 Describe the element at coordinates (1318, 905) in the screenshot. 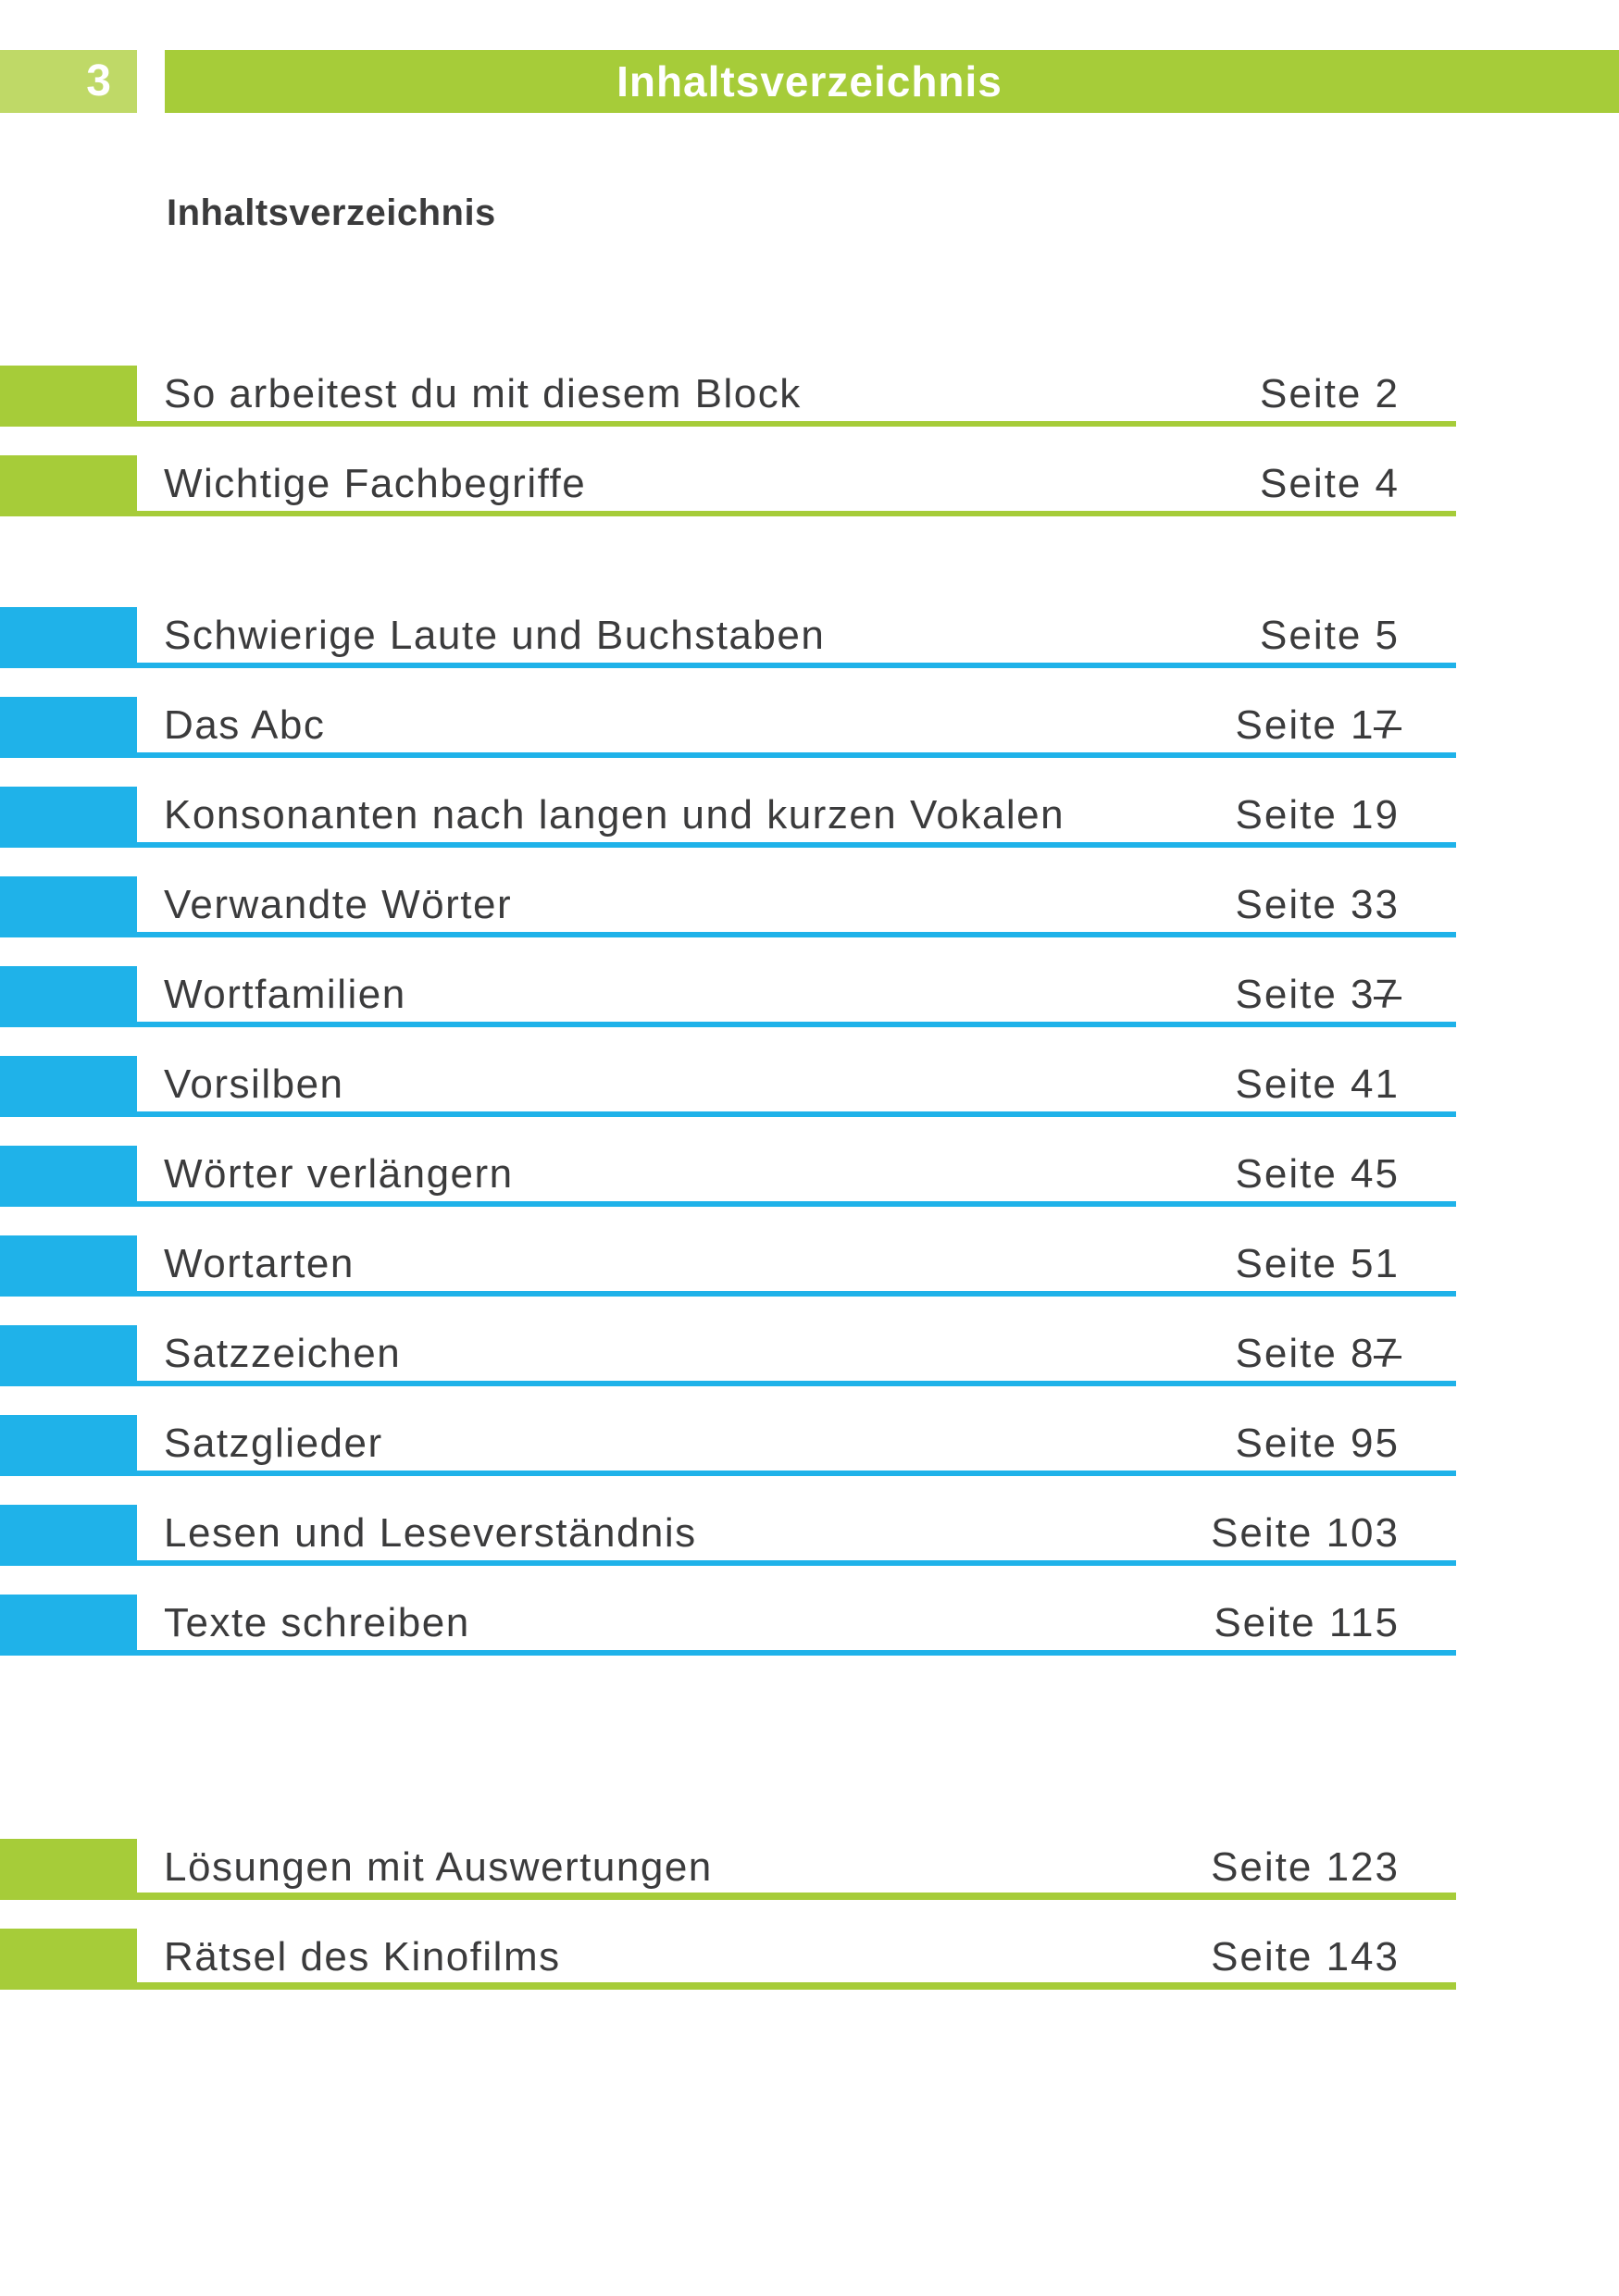

I see `toc-entry-page: Seite 33` at that location.